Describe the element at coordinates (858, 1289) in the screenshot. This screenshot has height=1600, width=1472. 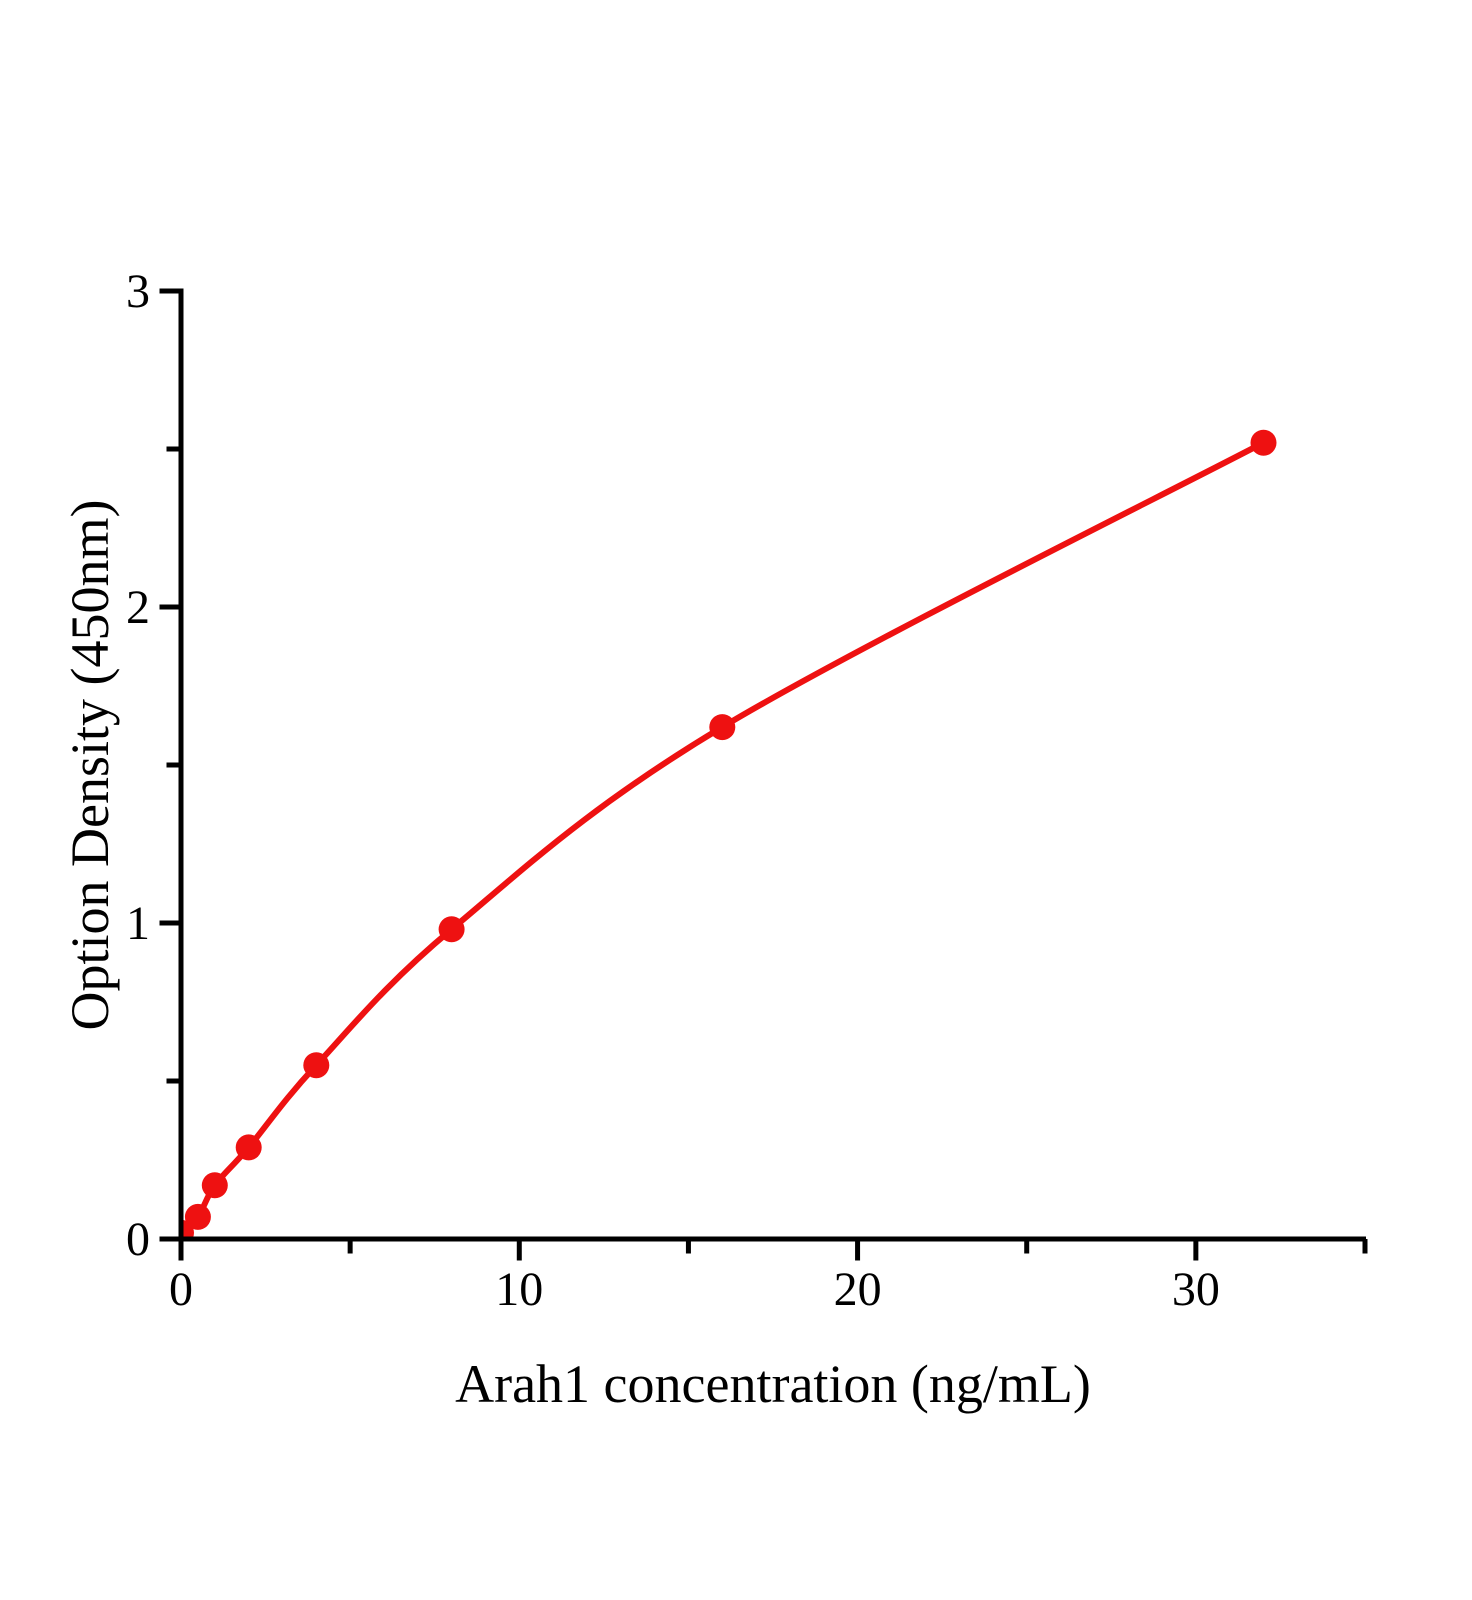
I see `x-tick-label: 20` at that location.